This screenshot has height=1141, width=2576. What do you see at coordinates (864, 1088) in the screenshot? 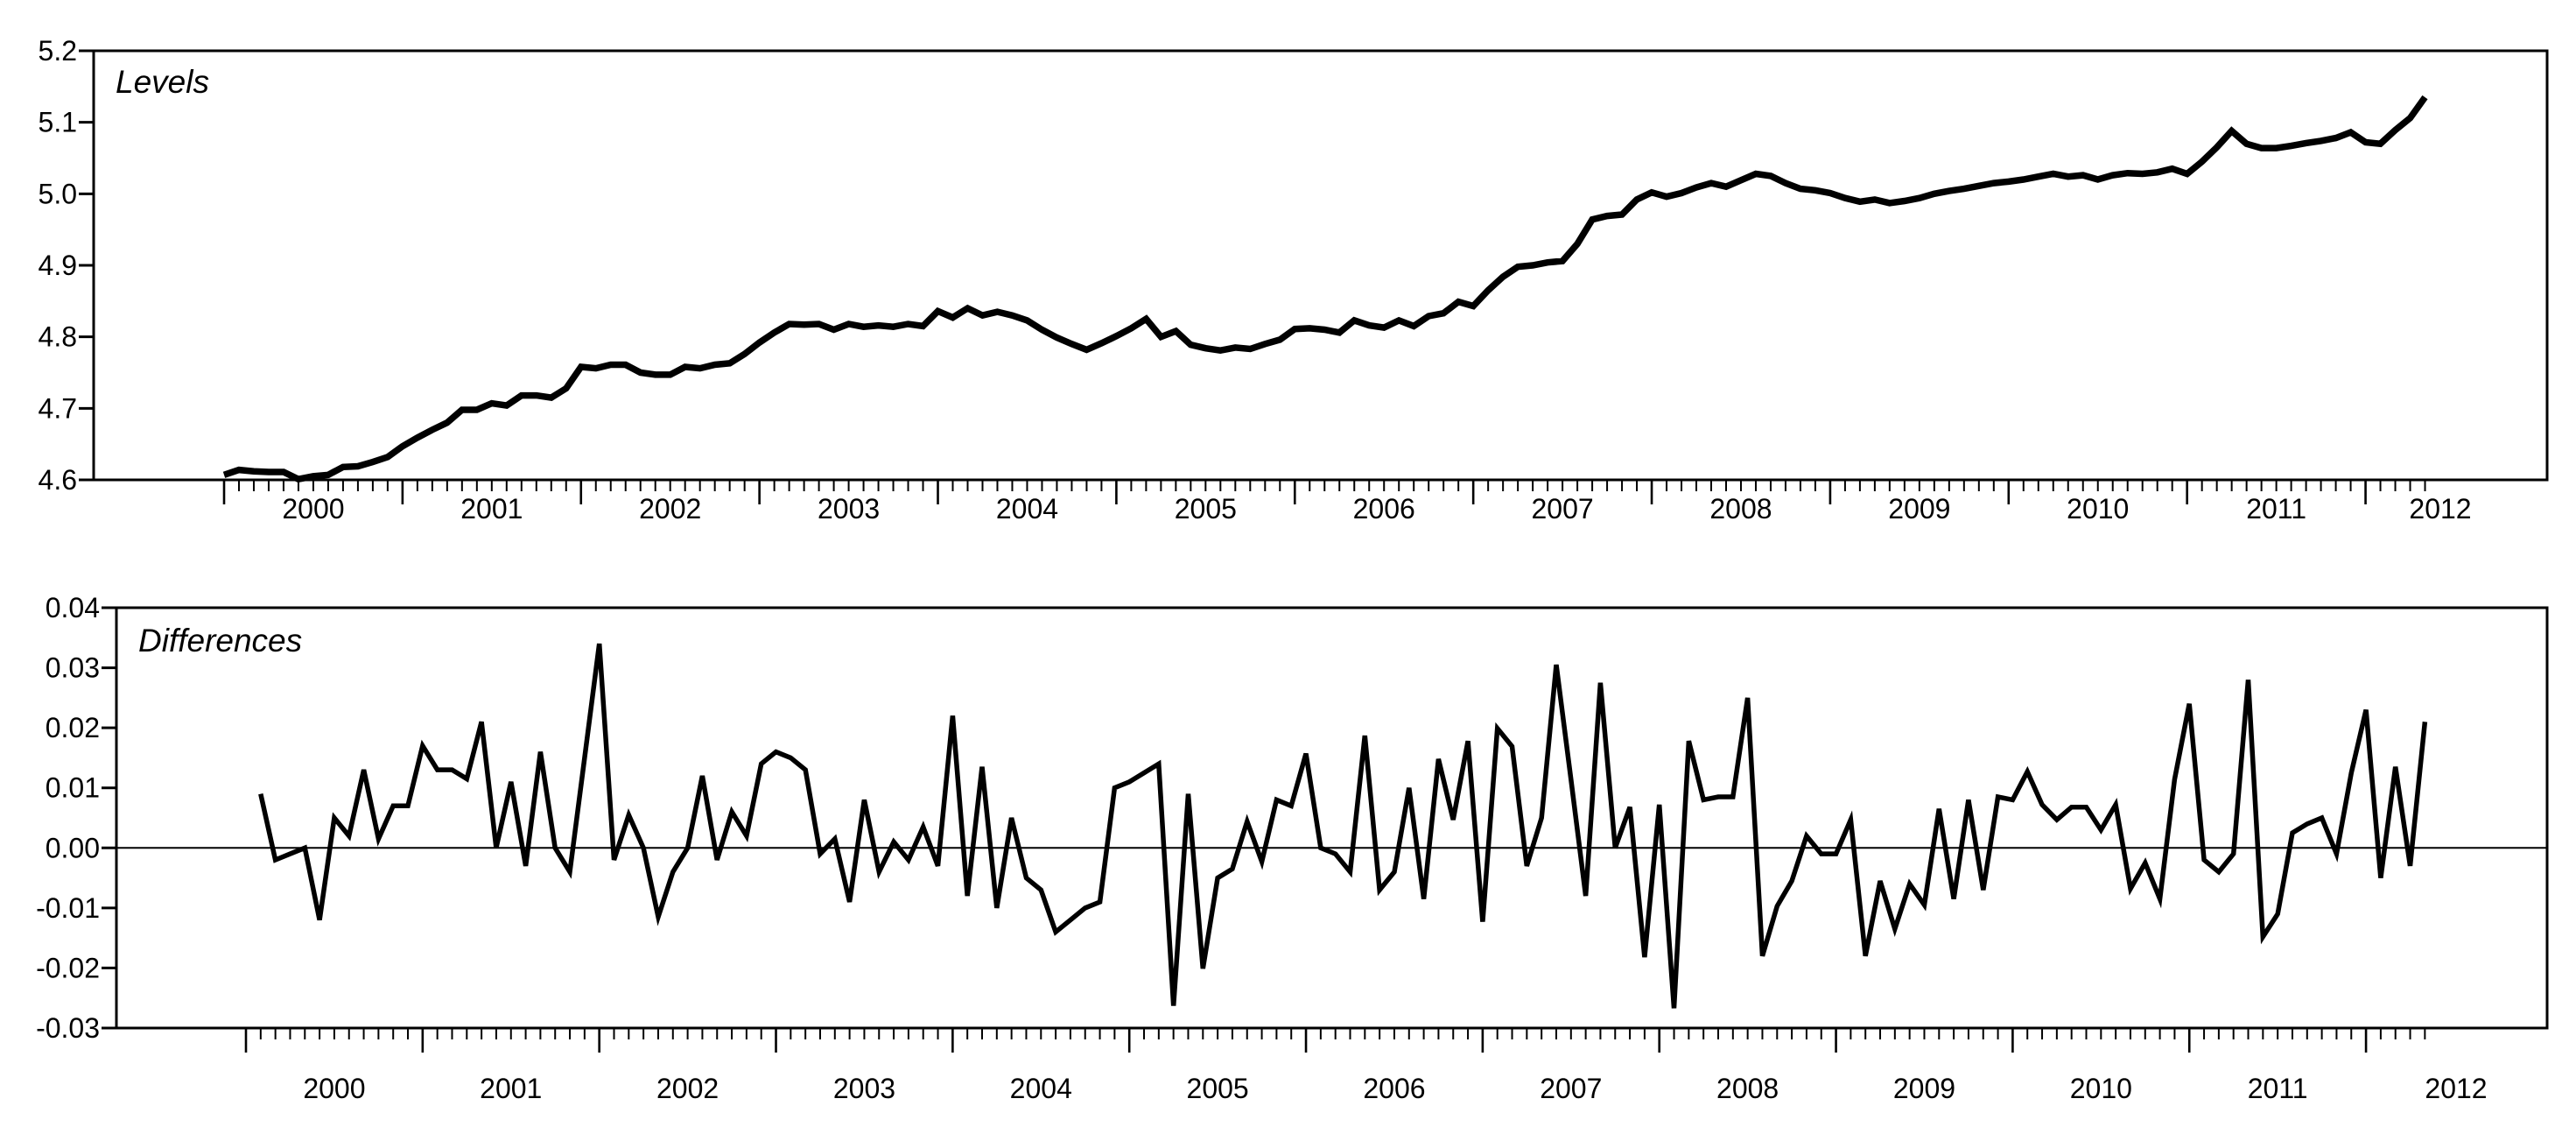
I see `differences-x-year-label: 2003` at bounding box center [864, 1088].